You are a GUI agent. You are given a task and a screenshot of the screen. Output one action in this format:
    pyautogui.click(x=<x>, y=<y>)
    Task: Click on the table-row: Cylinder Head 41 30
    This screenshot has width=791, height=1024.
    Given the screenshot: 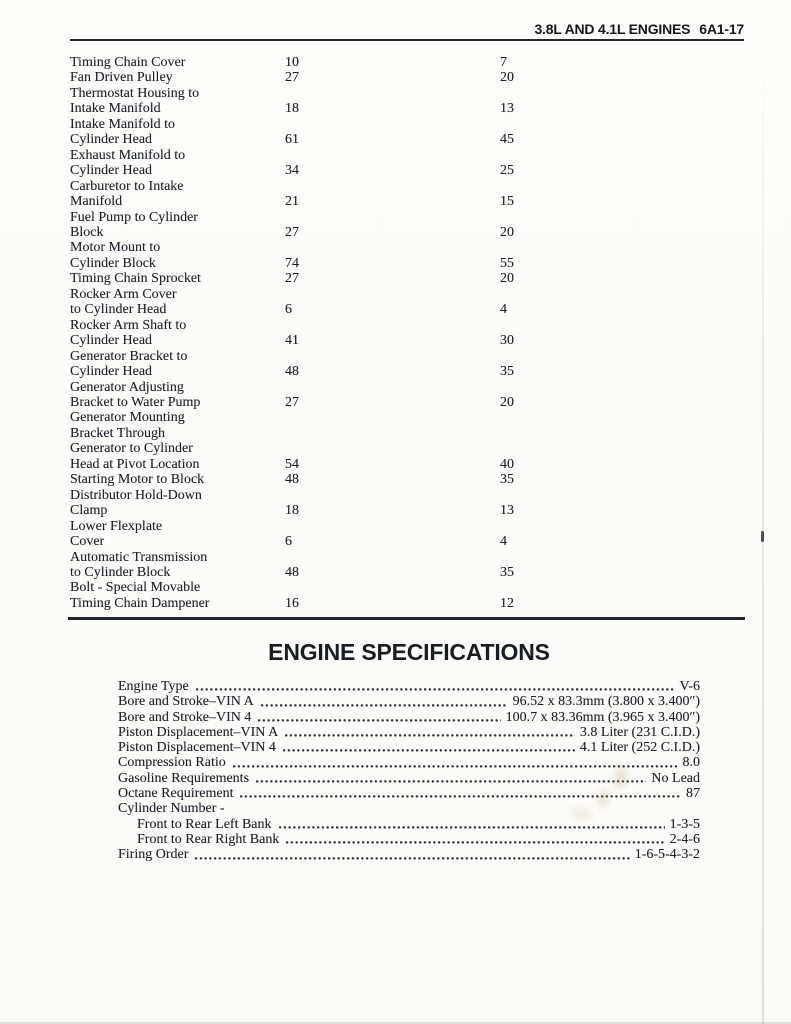 What is the action you would take?
    pyautogui.click(x=380, y=340)
    